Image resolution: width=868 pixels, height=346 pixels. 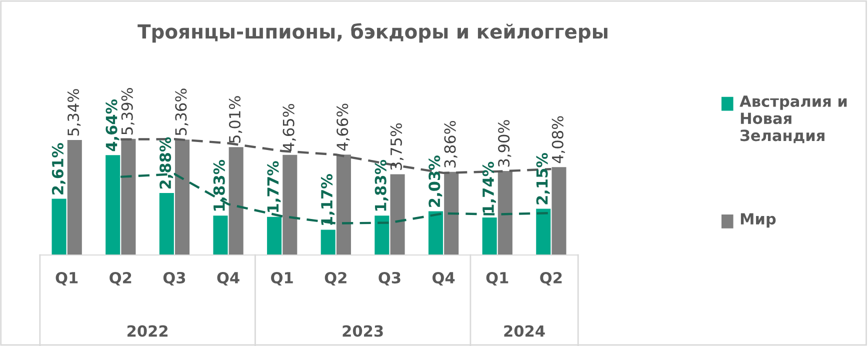 I want to click on data-label: 3,90%, so click(x=505, y=143).